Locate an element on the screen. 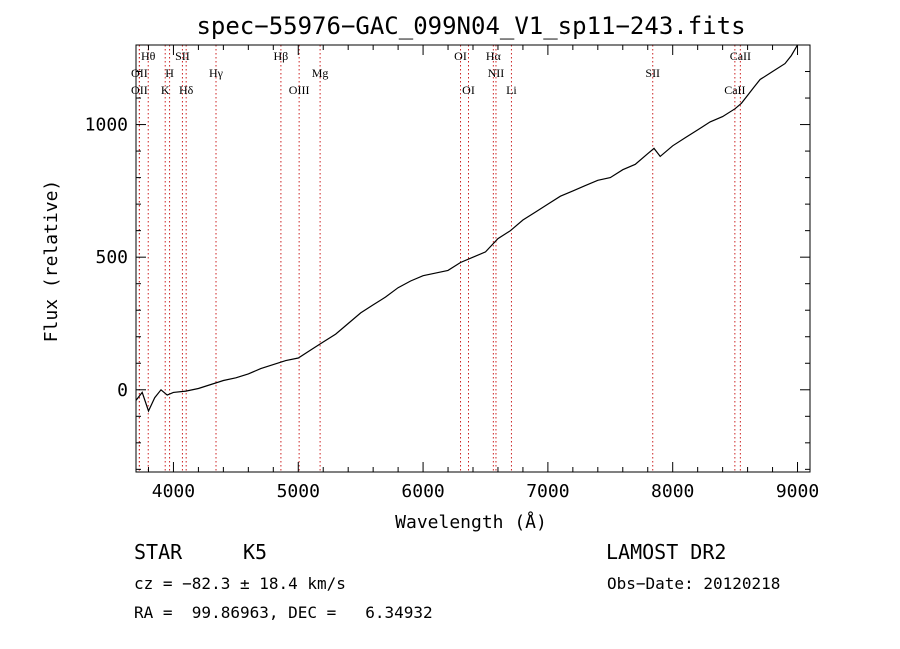 The height and width of the screenshot is (649, 900). x-tick-label: 9000 is located at coordinates (797, 491).